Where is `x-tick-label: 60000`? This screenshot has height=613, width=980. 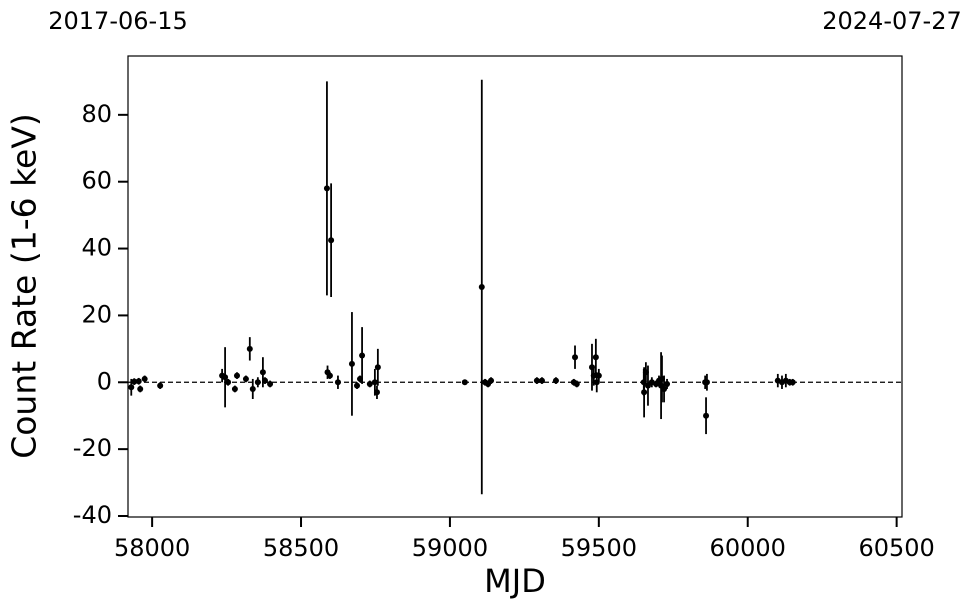 x-tick-label: 60000 is located at coordinates (748, 548).